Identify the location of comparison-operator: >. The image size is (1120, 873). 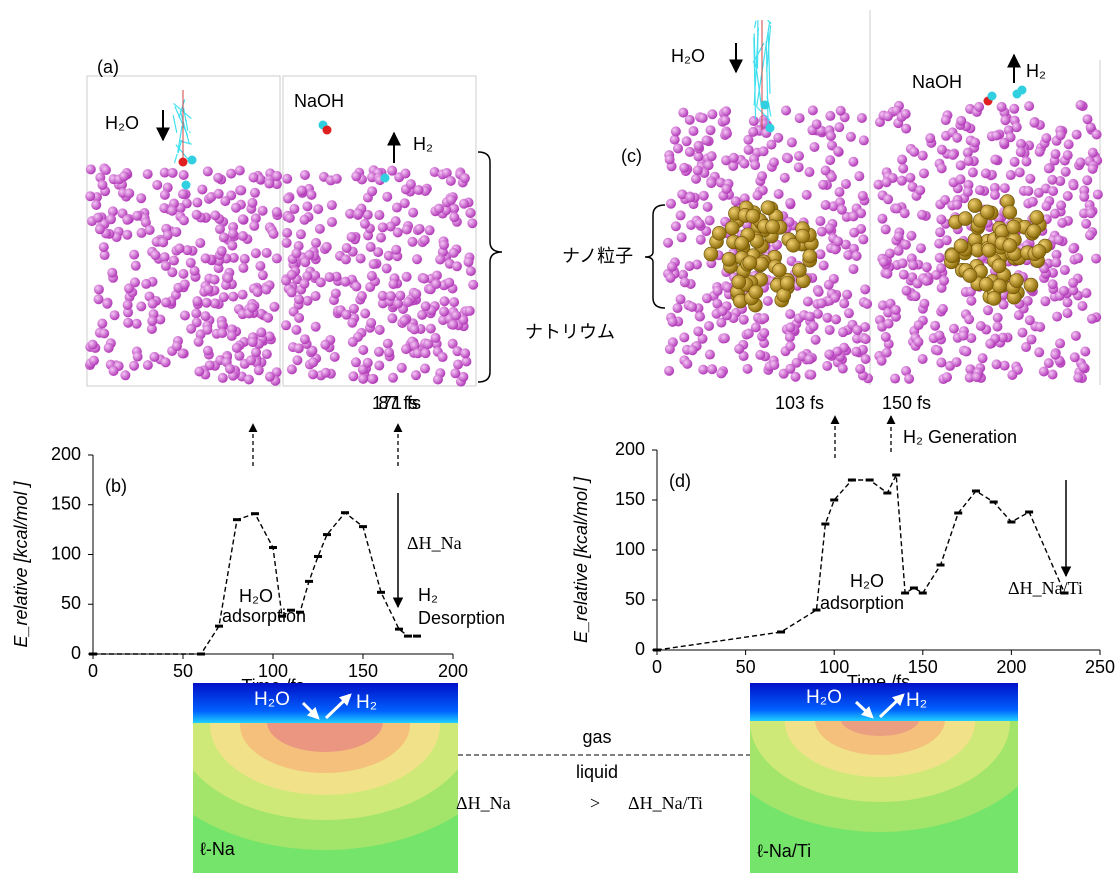
(595, 803).